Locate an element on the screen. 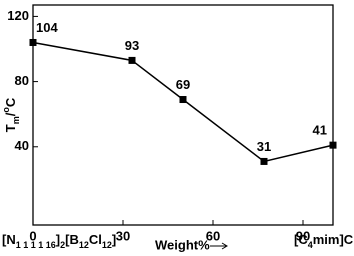 The width and height of the screenshot is (354, 256). right-end-label-part: mim]Cl is located at coordinates (333, 239).